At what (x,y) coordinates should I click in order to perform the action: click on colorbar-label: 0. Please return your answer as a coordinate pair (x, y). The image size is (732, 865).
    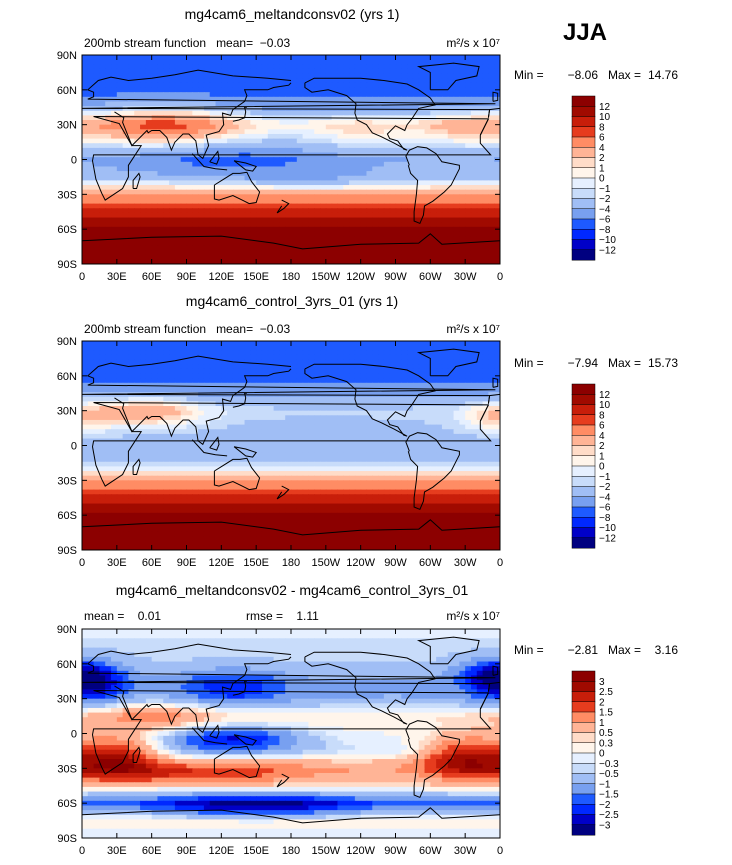
    Looking at the image, I should click on (602, 179).